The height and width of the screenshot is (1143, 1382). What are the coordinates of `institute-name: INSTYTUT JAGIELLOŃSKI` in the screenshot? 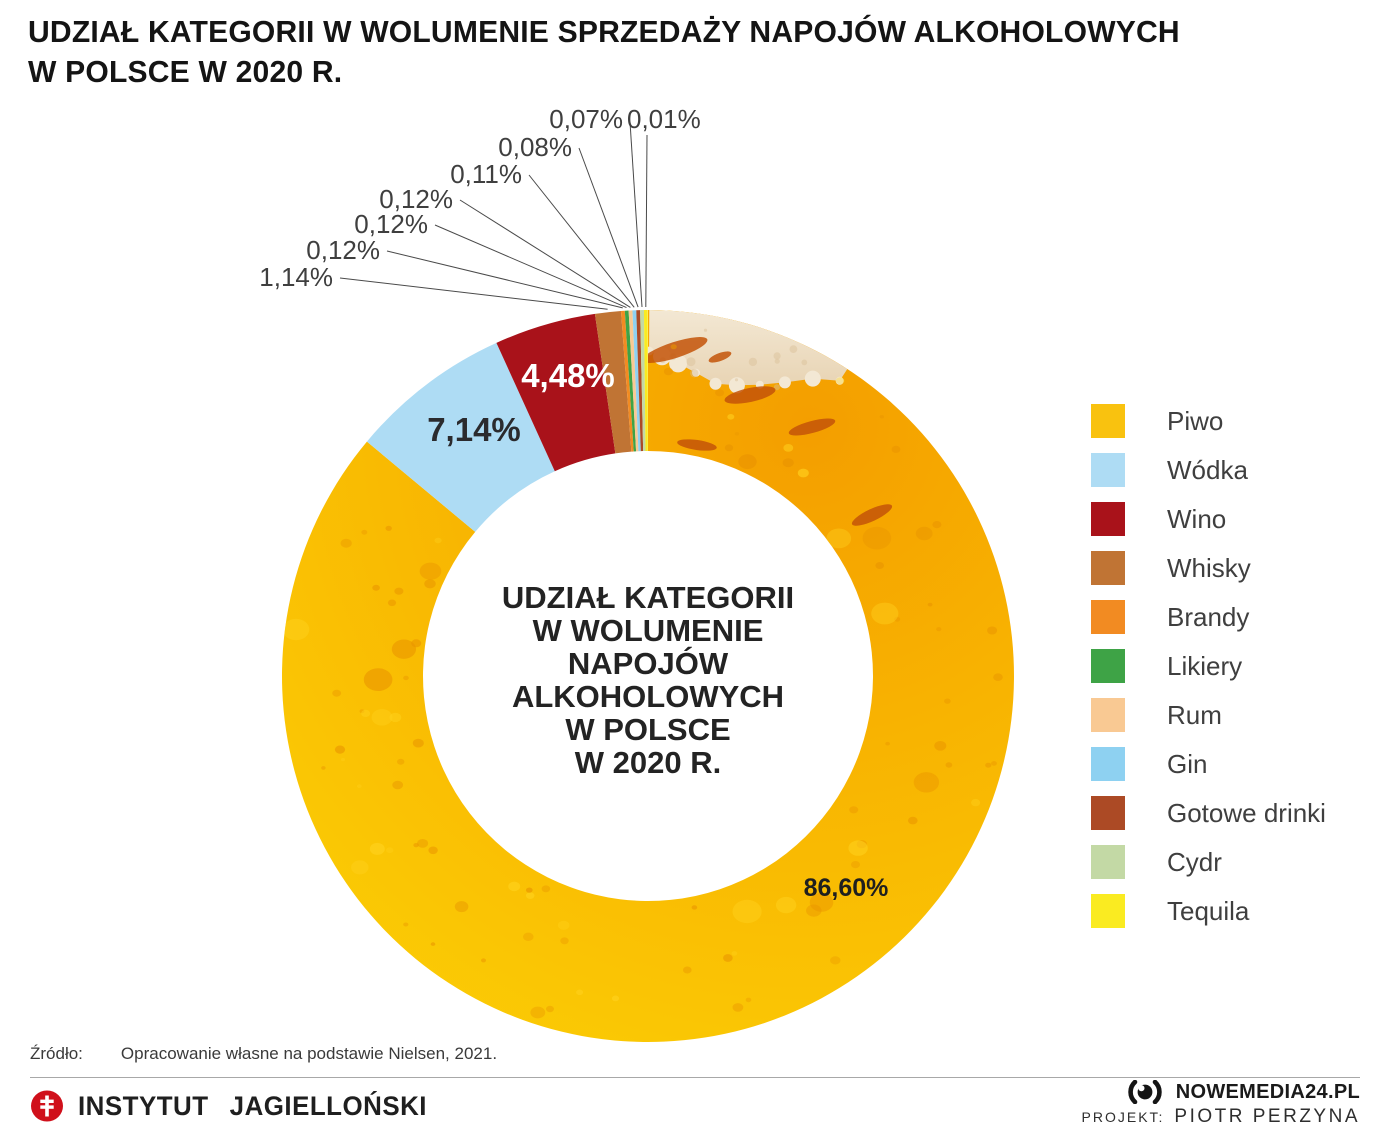 It's located at (252, 1105).